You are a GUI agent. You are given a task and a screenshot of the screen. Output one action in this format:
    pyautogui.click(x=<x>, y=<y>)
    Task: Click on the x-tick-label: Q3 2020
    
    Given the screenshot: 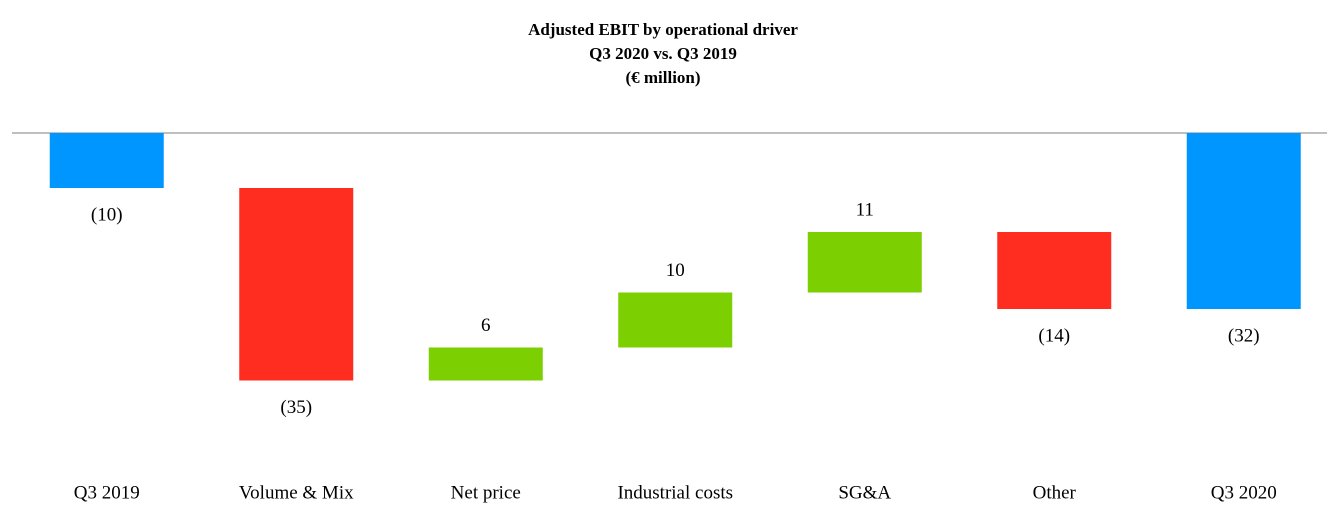 What is the action you would take?
    pyautogui.click(x=1244, y=492)
    